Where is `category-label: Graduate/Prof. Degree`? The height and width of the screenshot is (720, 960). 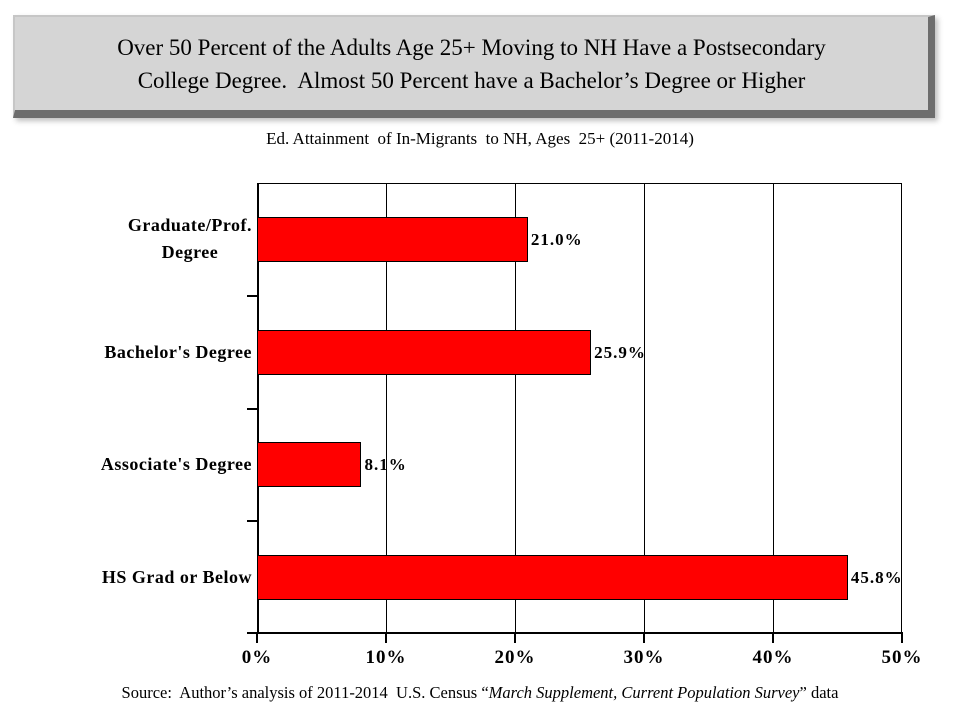
category-label: Graduate/Prof. Degree is located at coordinates (146, 239).